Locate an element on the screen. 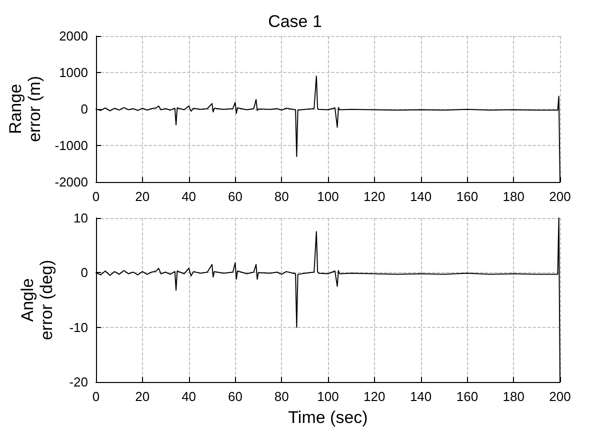 The height and width of the screenshot is (436, 590). y-tick-label: -10 is located at coordinates (78, 327).